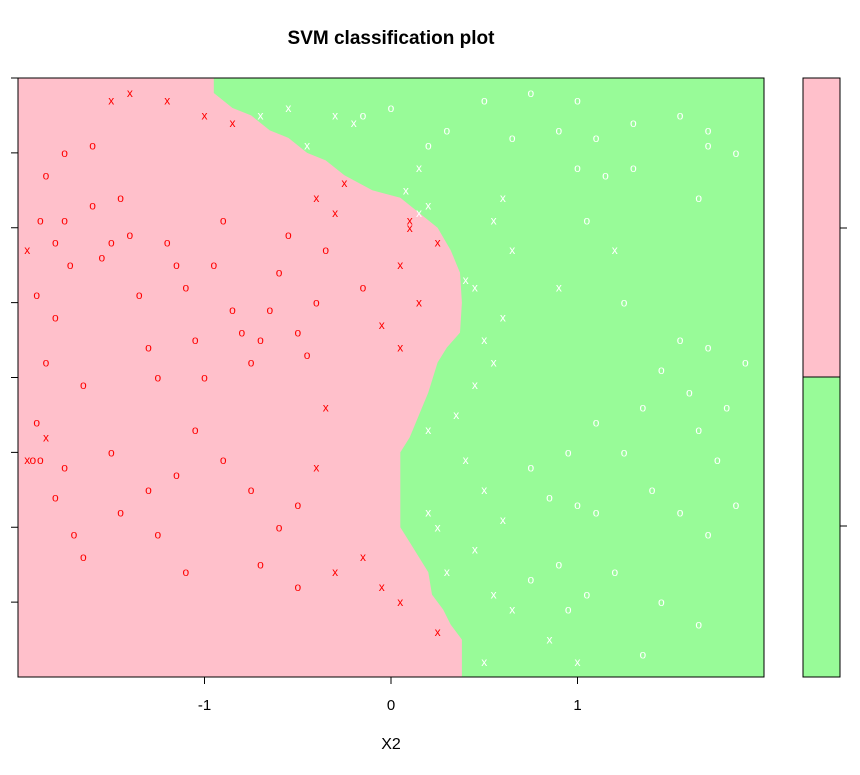  What do you see at coordinates (821, 527) in the screenshot?
I see `legend-green` at bounding box center [821, 527].